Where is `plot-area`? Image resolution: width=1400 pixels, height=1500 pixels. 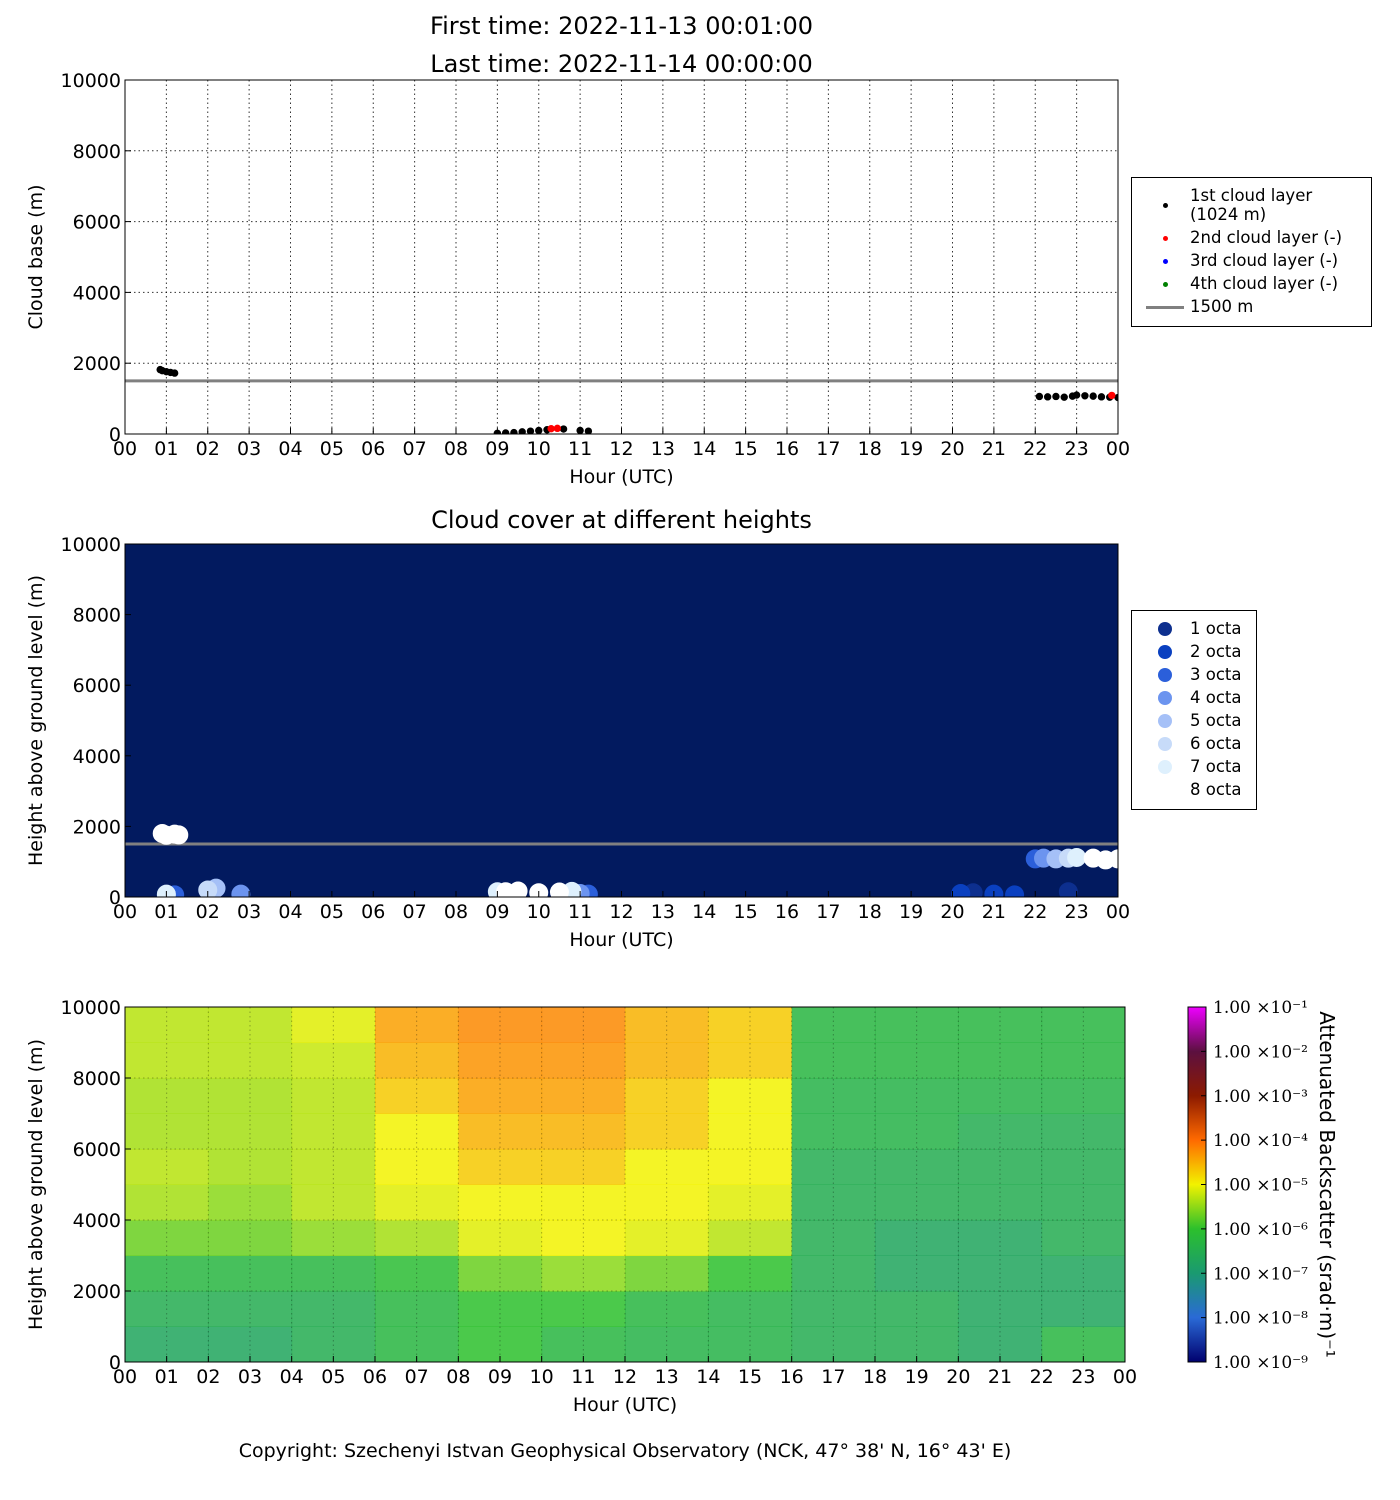
plot-area is located at coordinates (621, 860).